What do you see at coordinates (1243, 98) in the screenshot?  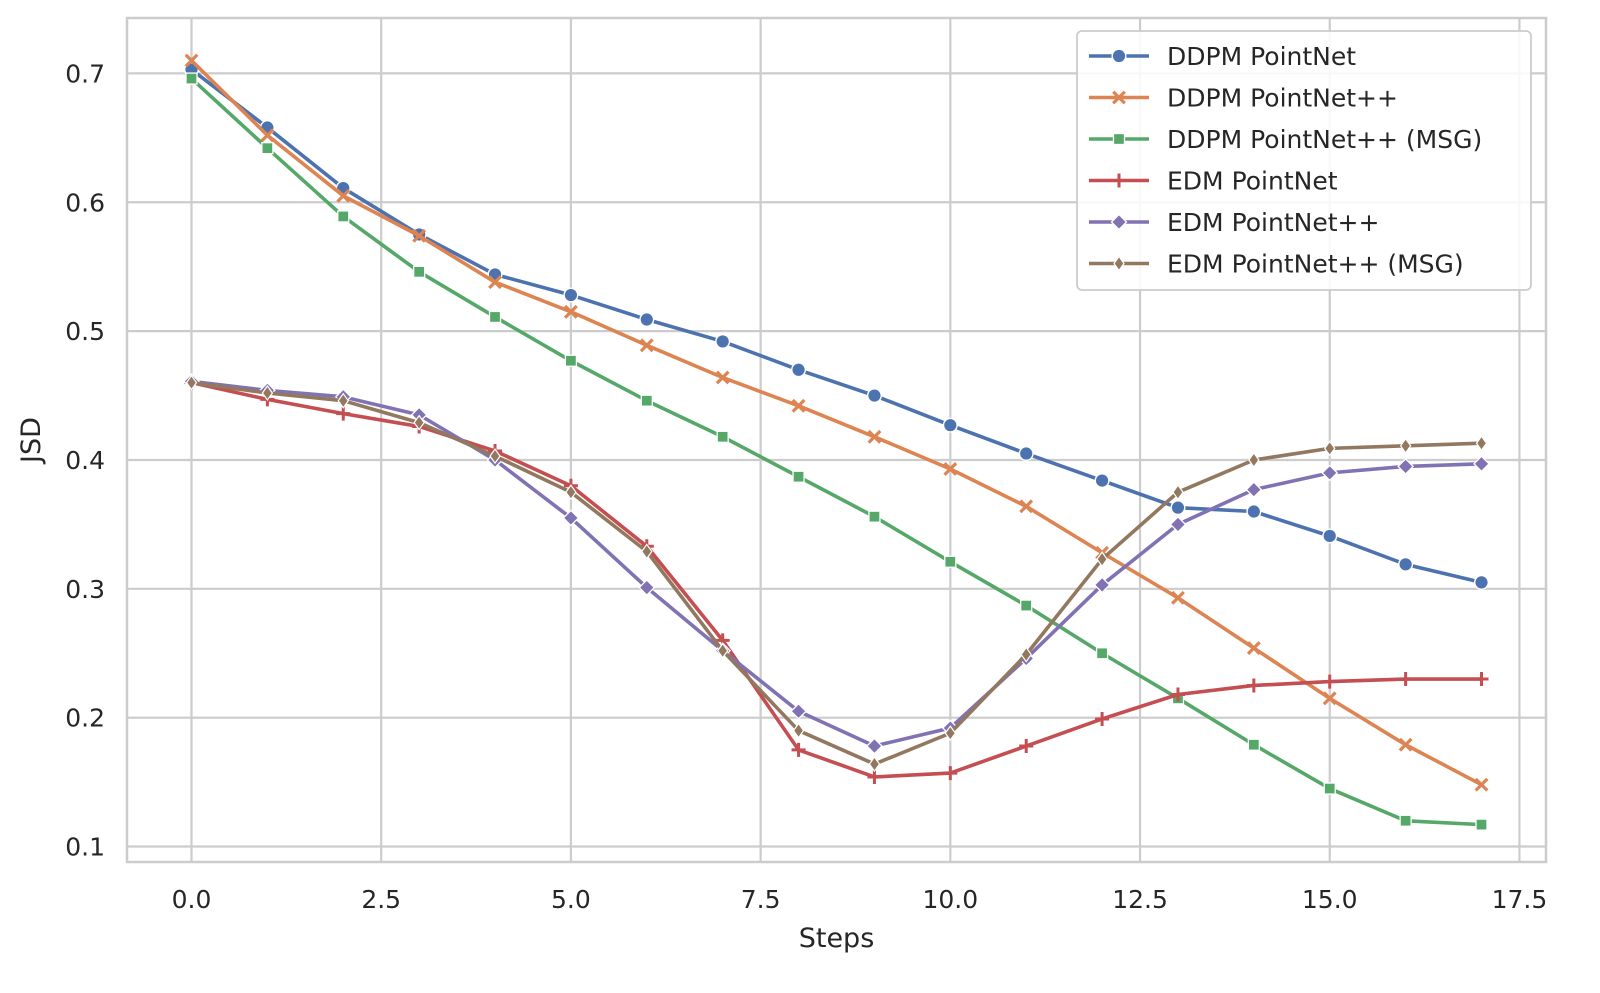 I see `legend-entry: DDPM PointNet++` at bounding box center [1243, 98].